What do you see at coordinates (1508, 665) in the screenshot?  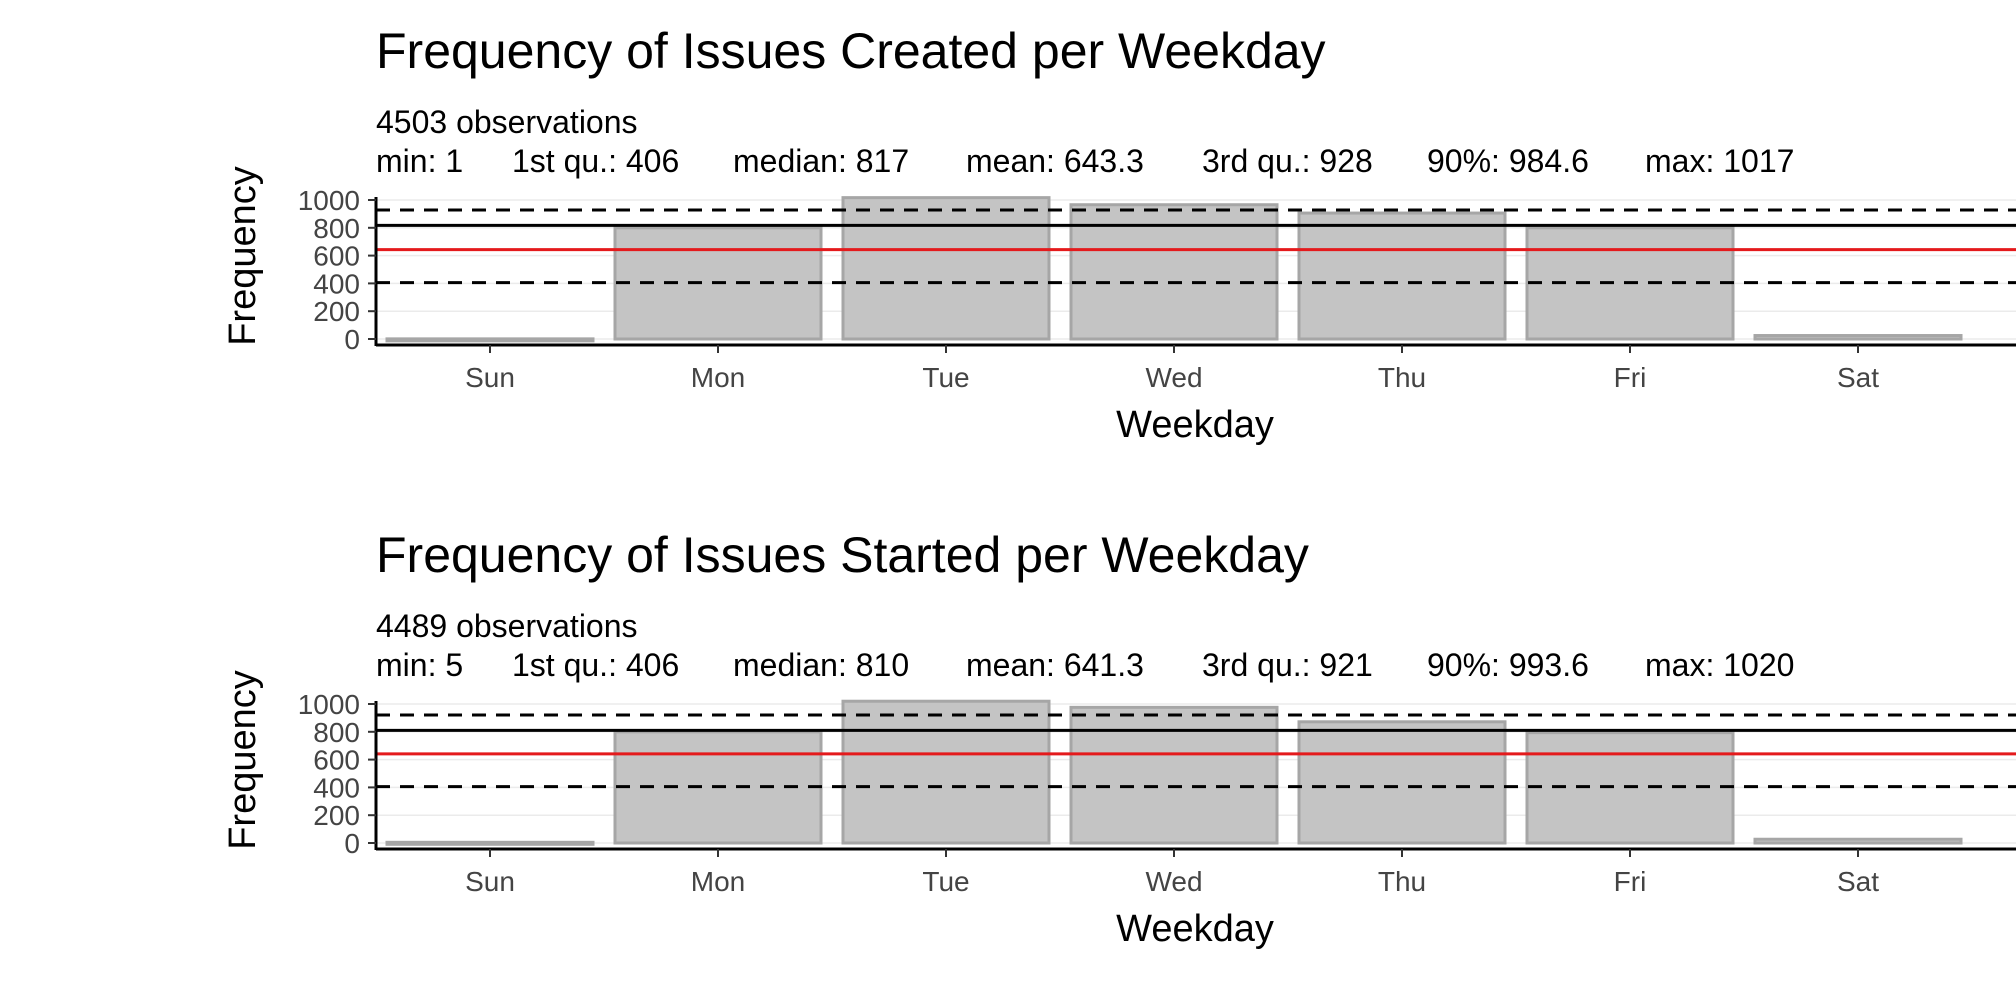 I see `summary-stat: 90%: 993.6` at bounding box center [1508, 665].